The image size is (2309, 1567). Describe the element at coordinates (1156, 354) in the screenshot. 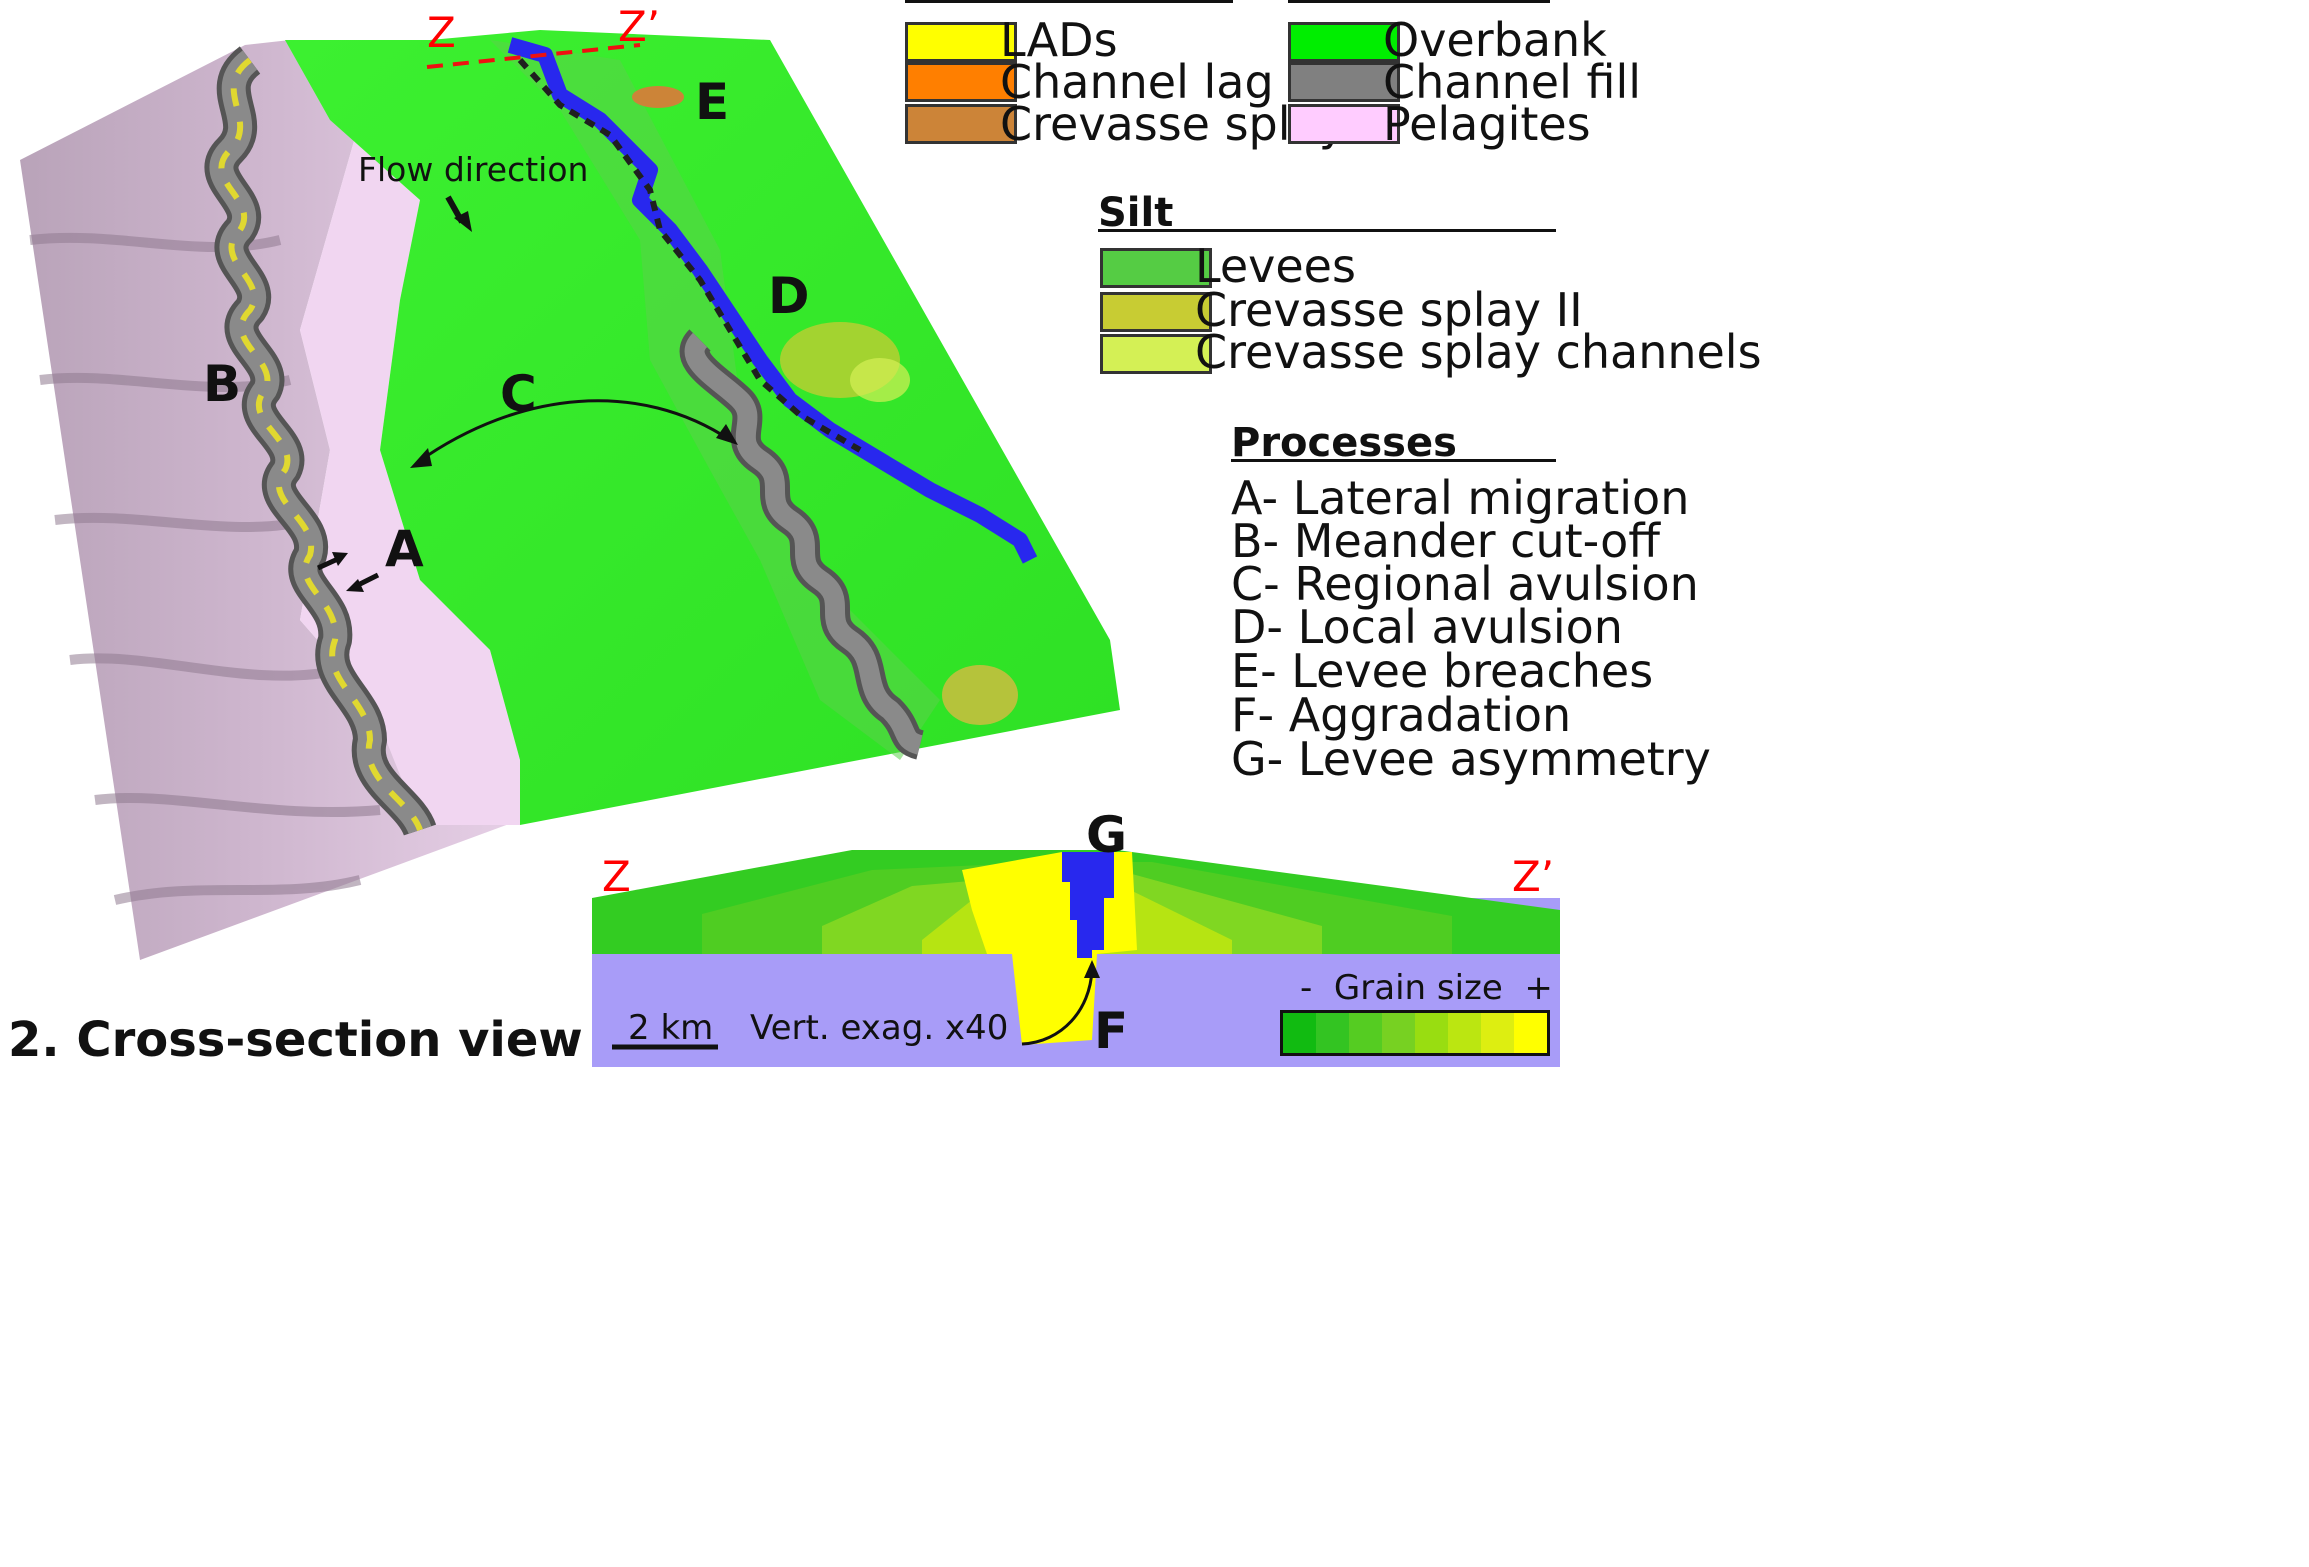

I see `swatch-crevasse-splay-channels` at that location.